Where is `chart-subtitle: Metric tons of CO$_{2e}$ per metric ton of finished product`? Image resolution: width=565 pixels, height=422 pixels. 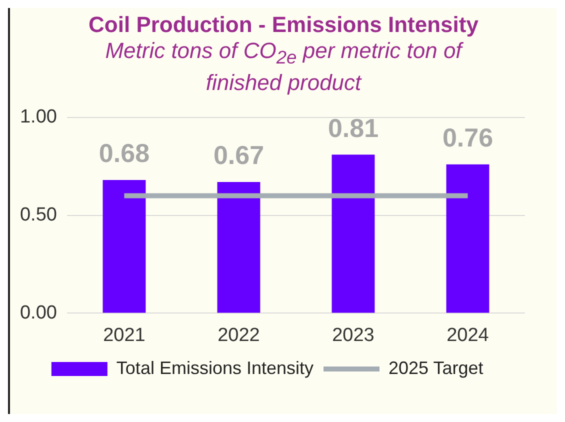 chart-subtitle: Metric tons of CO$_{2e}$ per metric ton of finished product is located at coordinates (284, 67).